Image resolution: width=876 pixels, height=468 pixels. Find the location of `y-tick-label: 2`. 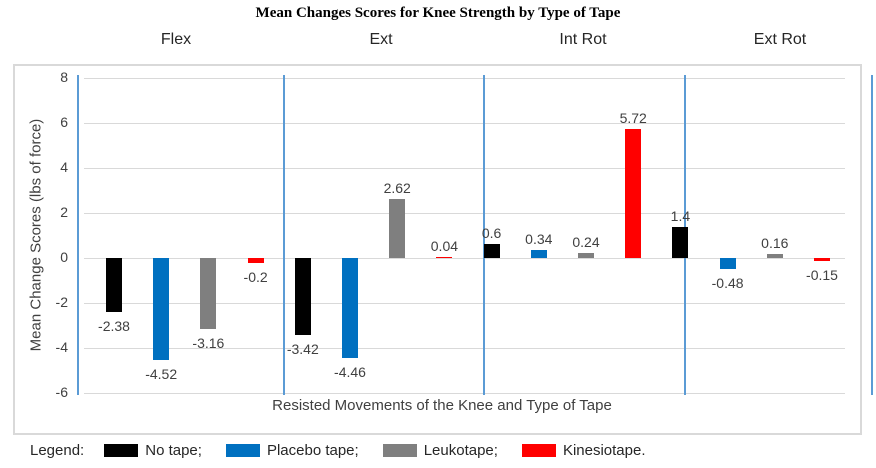

y-tick-label: 2 is located at coordinates (64, 212).